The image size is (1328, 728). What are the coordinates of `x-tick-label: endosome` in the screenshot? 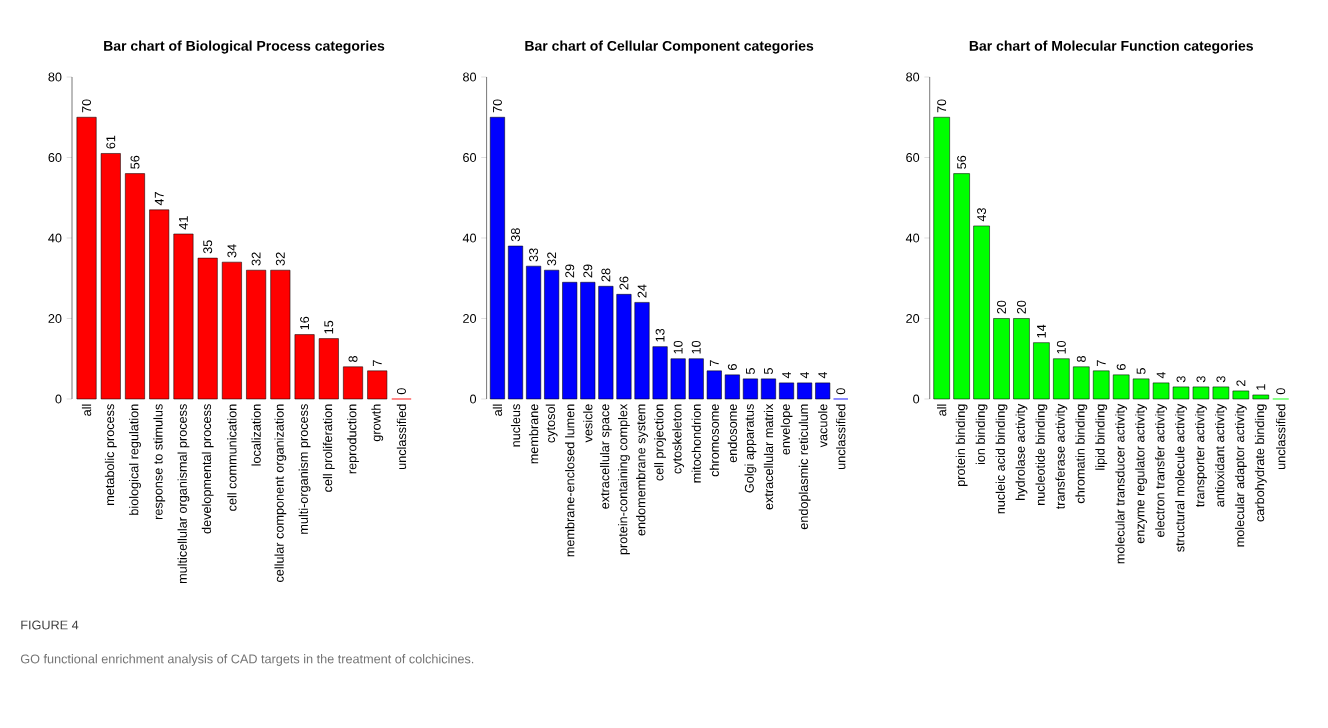 It's located at (732, 433).